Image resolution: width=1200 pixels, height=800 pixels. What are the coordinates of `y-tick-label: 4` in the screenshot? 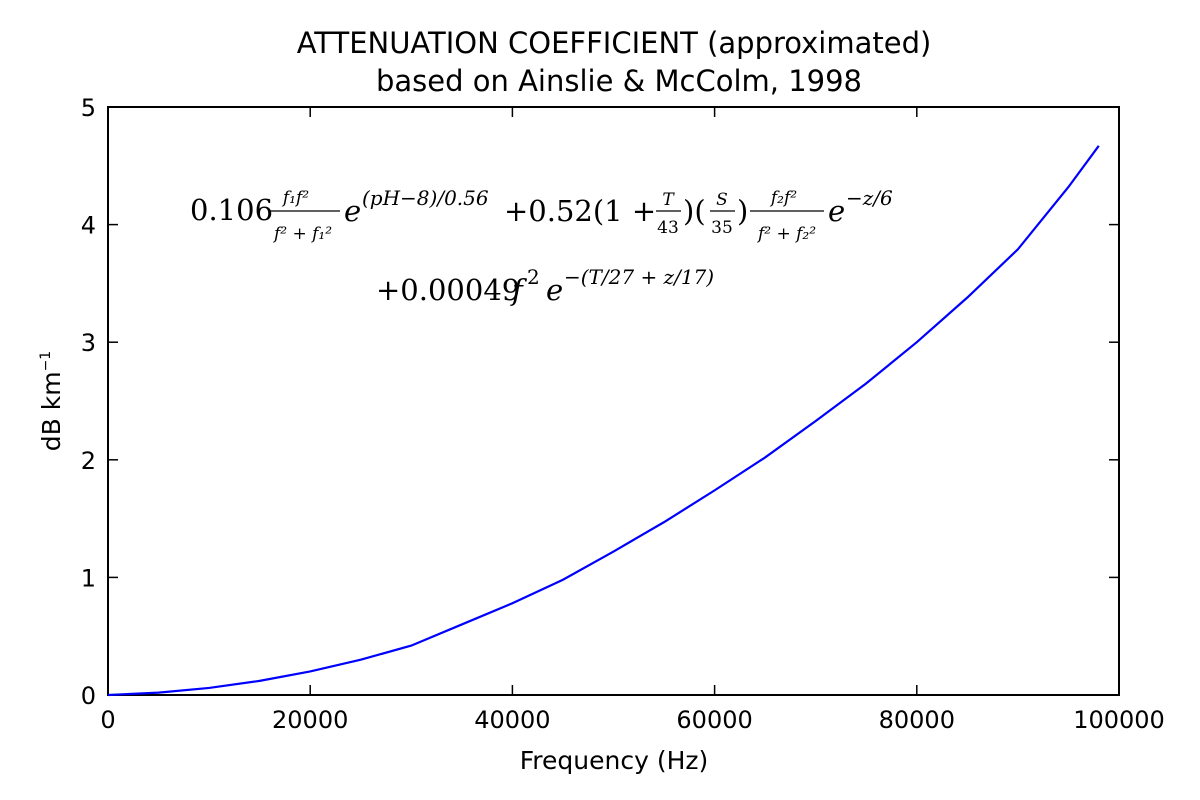 It's located at (88, 226).